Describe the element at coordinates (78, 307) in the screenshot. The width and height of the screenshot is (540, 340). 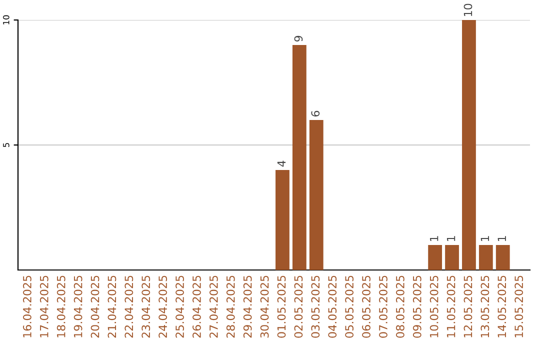
I see `x-tick-label: 19.04.2025` at that location.